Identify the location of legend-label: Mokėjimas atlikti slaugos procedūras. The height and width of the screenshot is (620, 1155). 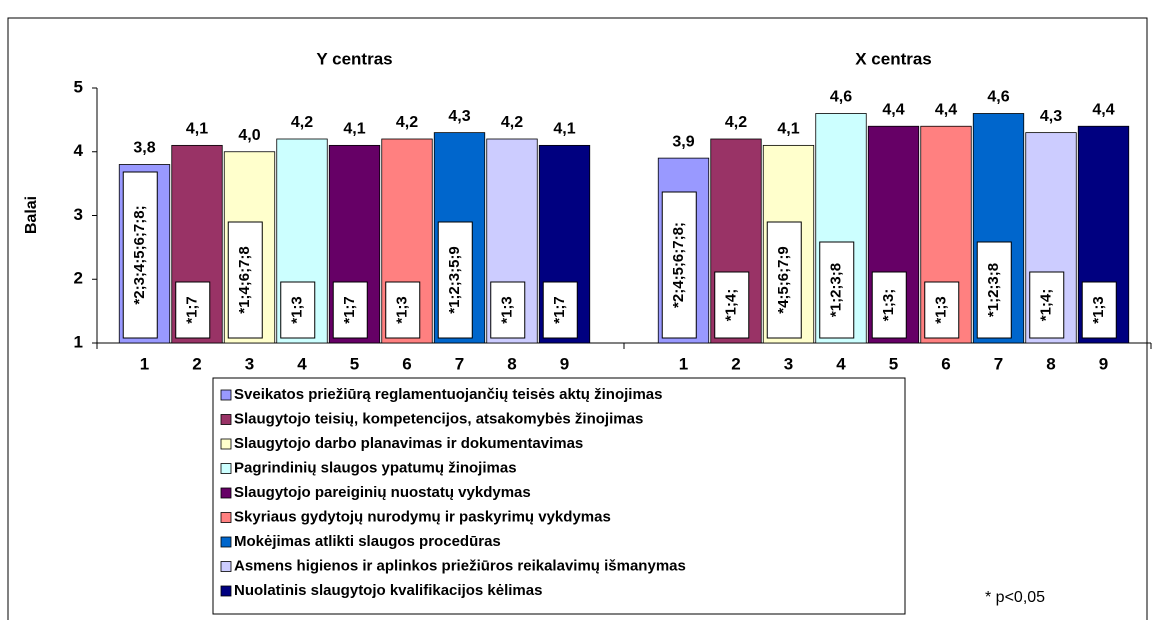
(367, 541).